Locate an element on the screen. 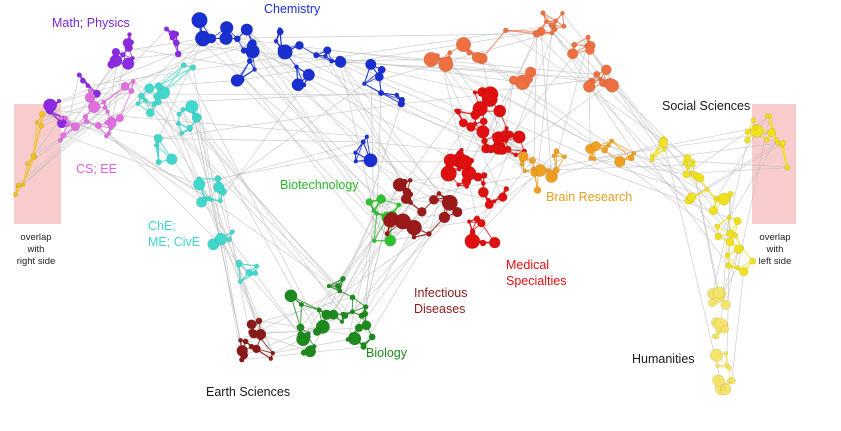 Image resolution: width=841 pixels, height=431 pixels. label-earth-sciences: Earth Sciences is located at coordinates (248, 392).